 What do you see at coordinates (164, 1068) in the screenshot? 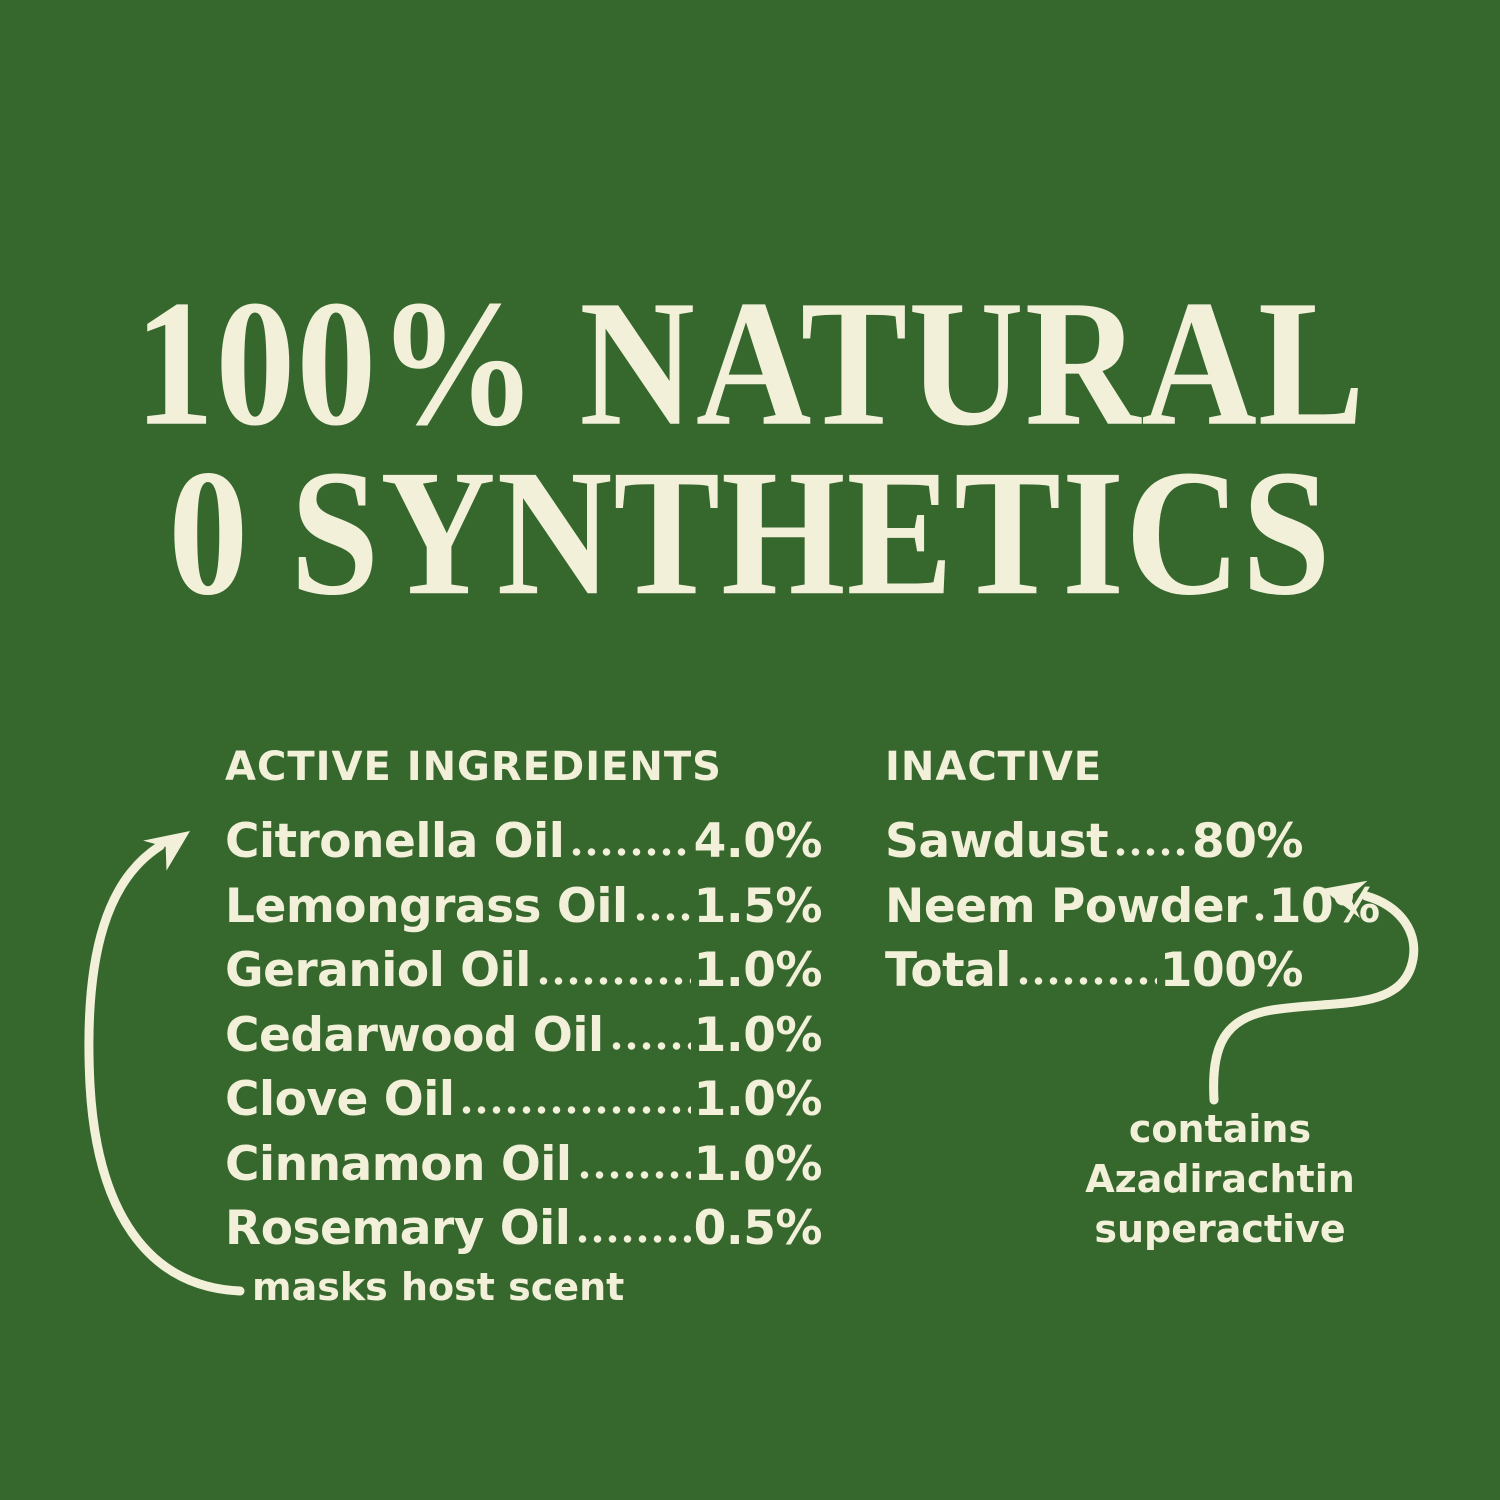
I see `left-curved-arrow-icon` at bounding box center [164, 1068].